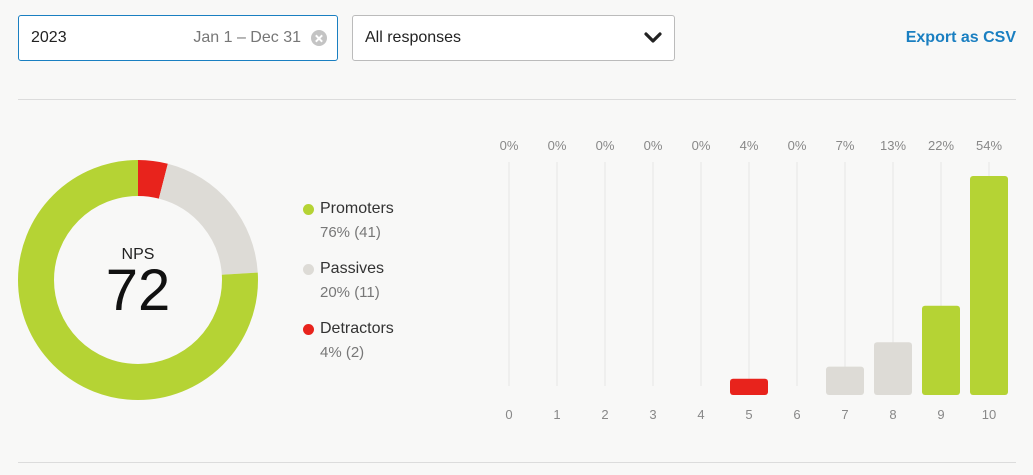  What do you see at coordinates (49, 37) in the screenshot?
I see `date-year-value: 2023` at bounding box center [49, 37].